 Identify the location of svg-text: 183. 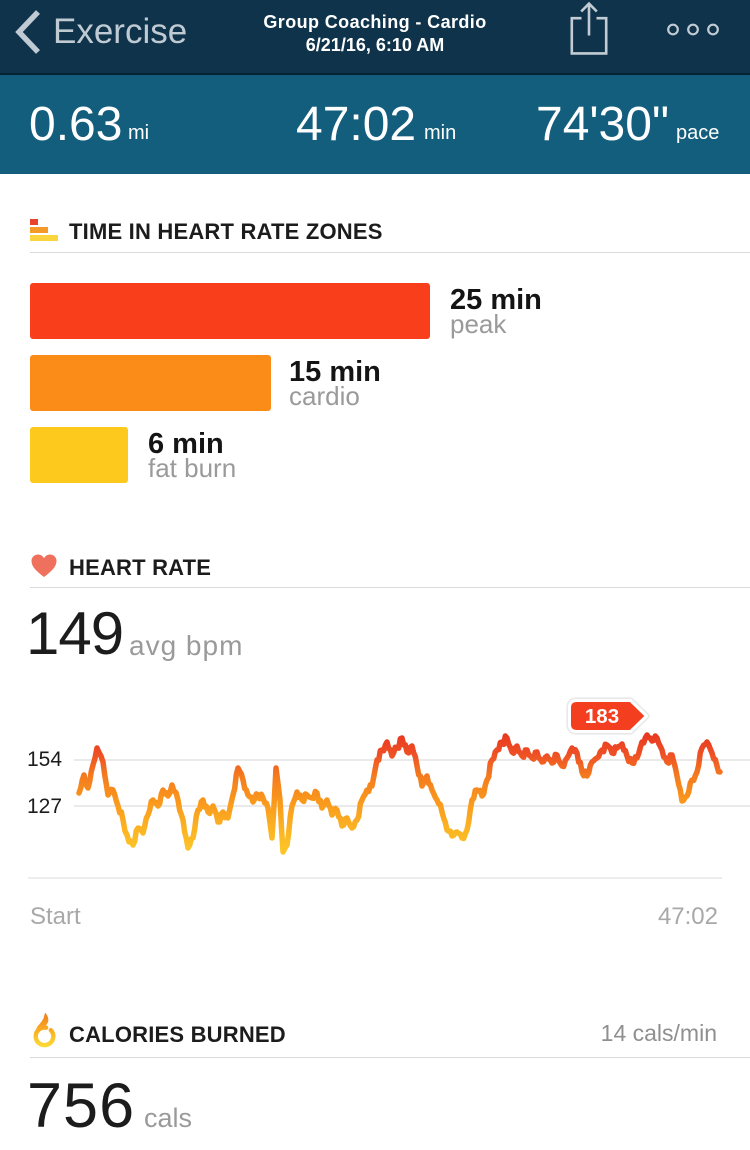
(602, 716).